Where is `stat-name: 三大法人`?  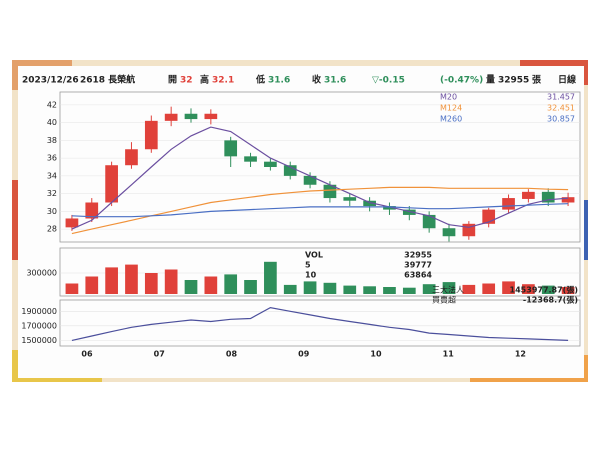
stat-name: 三大法人 is located at coordinates (448, 290).